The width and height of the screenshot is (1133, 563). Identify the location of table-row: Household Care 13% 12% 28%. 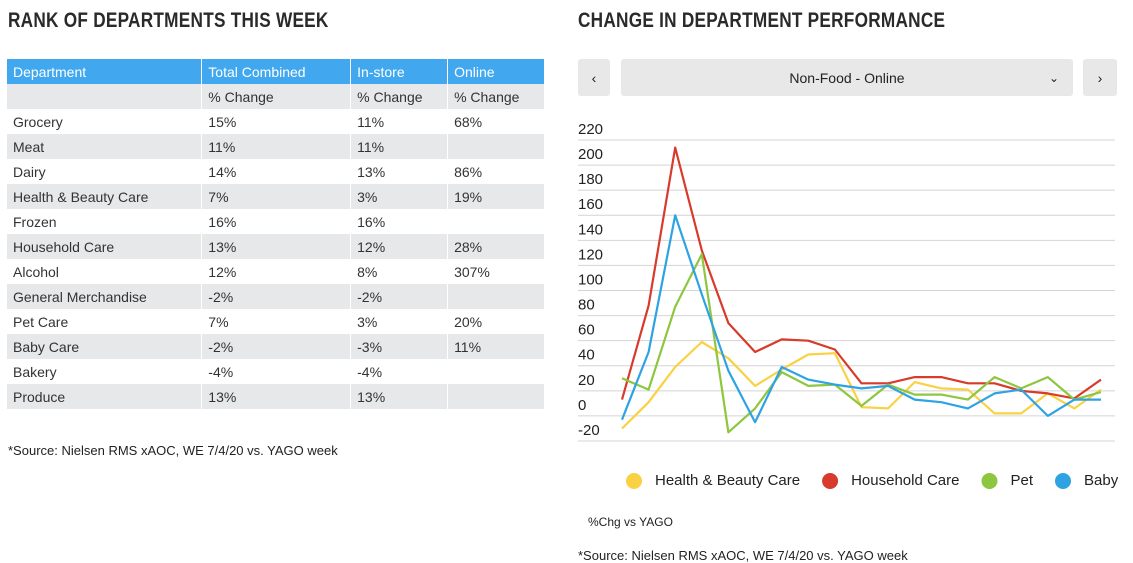
(276, 246).